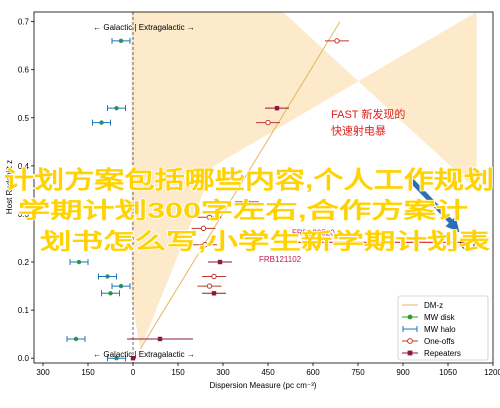 The height and width of the screenshot is (408, 500). Describe the element at coordinates (410, 341) in the screenshot. I see `legend-circle-marker` at that location.